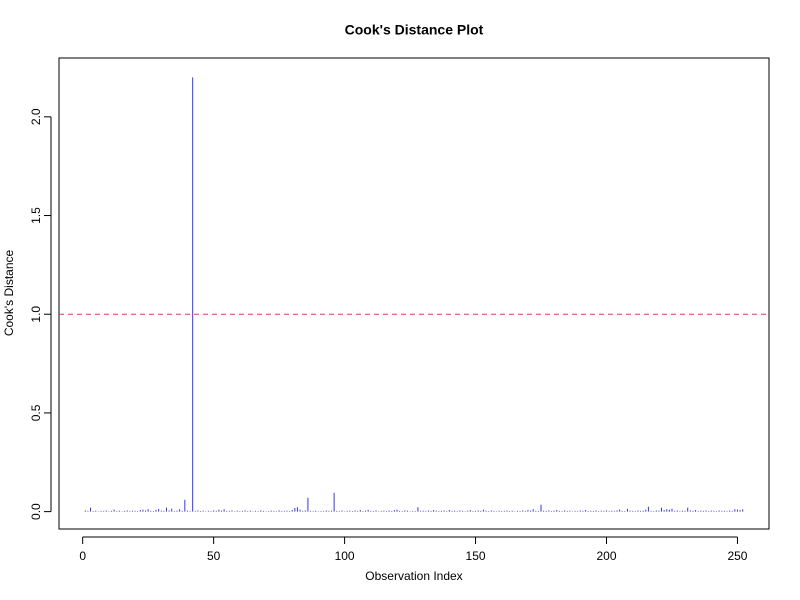 This screenshot has height=600, width=800. What do you see at coordinates (737, 556) in the screenshot?
I see `x-tick-label: 250` at bounding box center [737, 556].